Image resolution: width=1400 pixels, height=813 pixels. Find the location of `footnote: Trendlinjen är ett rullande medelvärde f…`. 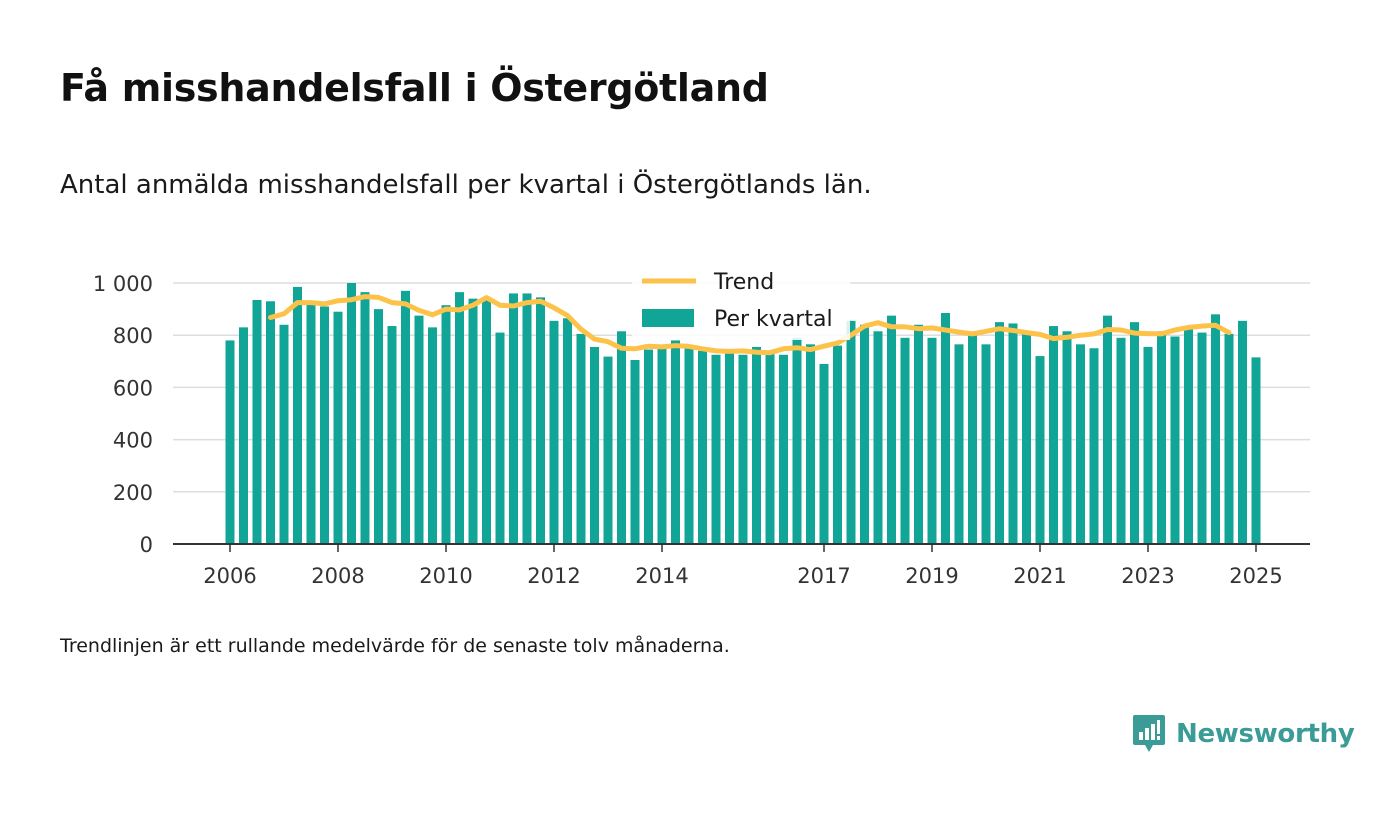

footnote: Trendlinjen är ett rullande medelvärde f… is located at coordinates (395, 646).